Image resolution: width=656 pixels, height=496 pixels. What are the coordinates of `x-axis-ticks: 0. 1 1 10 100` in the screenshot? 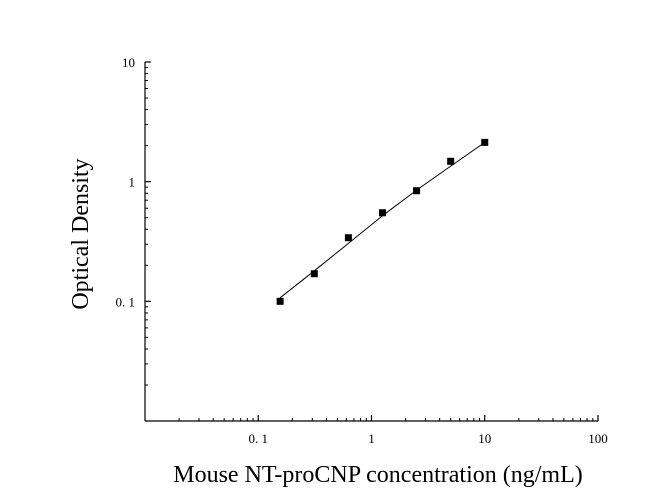 It's located at (393, 430).